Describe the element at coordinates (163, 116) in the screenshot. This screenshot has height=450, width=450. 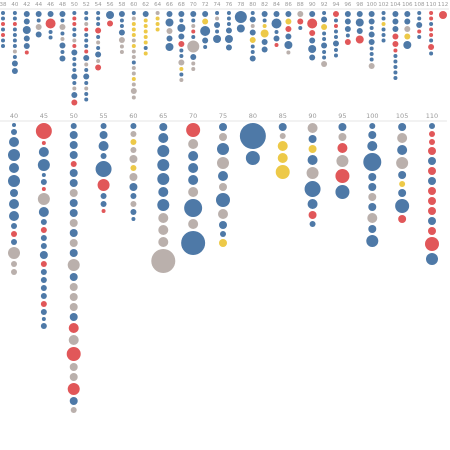
I see `x-tick-label: 65` at that location.